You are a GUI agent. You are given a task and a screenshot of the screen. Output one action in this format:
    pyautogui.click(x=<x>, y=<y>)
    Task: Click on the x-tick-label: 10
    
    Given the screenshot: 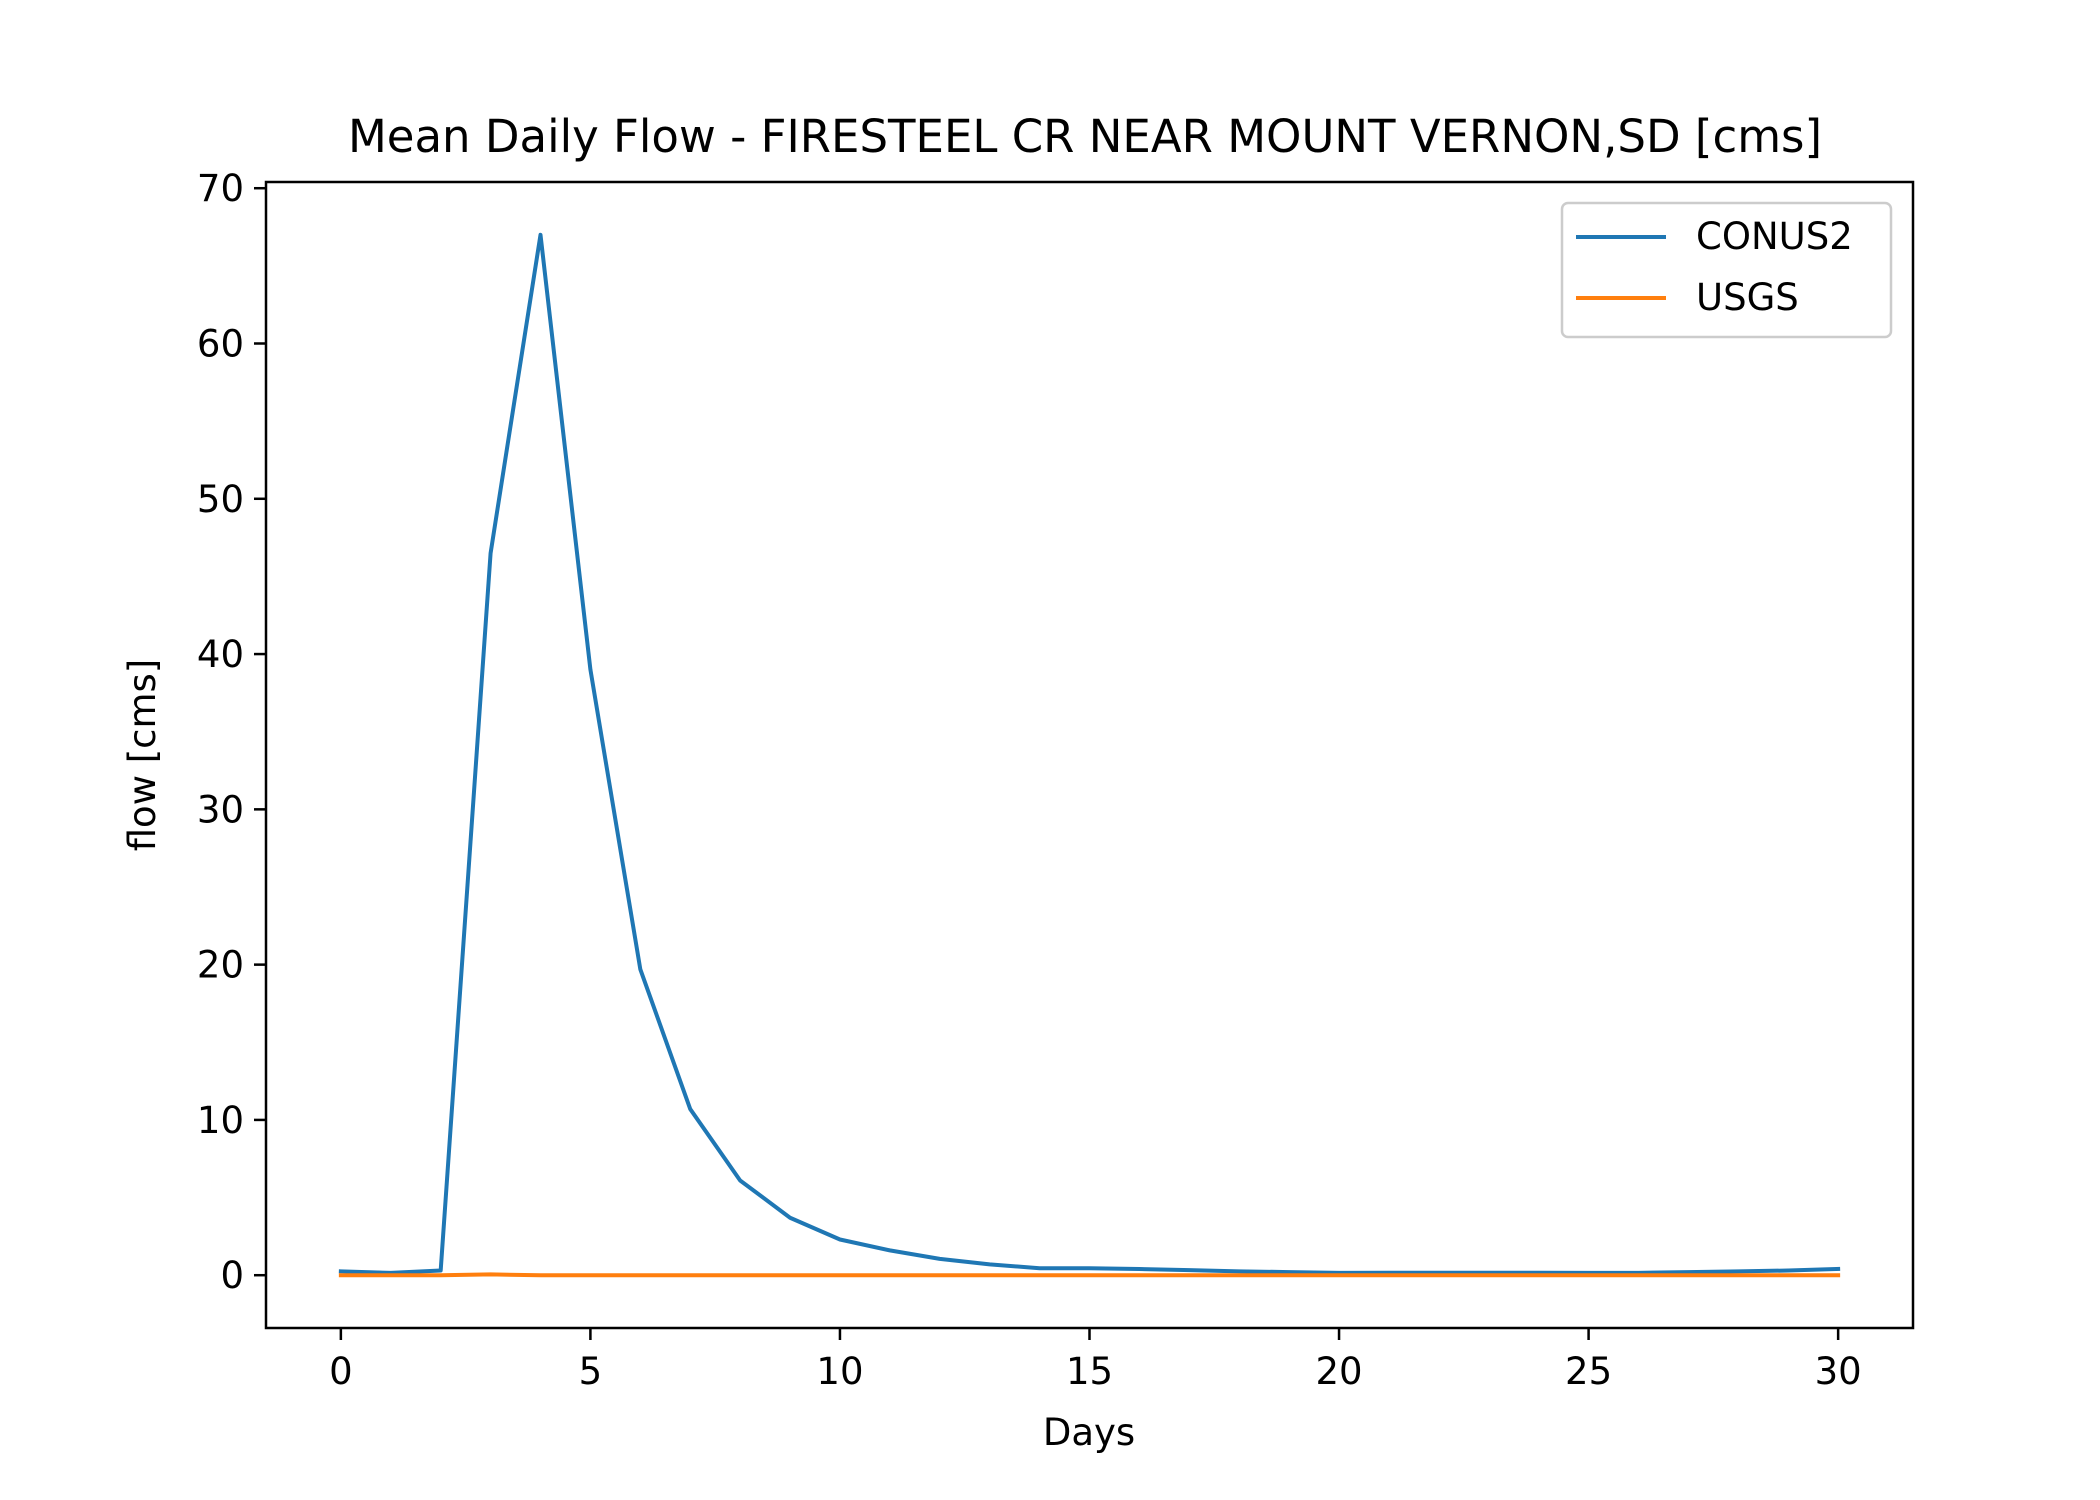 What is the action you would take?
    pyautogui.click(x=839, y=1371)
    